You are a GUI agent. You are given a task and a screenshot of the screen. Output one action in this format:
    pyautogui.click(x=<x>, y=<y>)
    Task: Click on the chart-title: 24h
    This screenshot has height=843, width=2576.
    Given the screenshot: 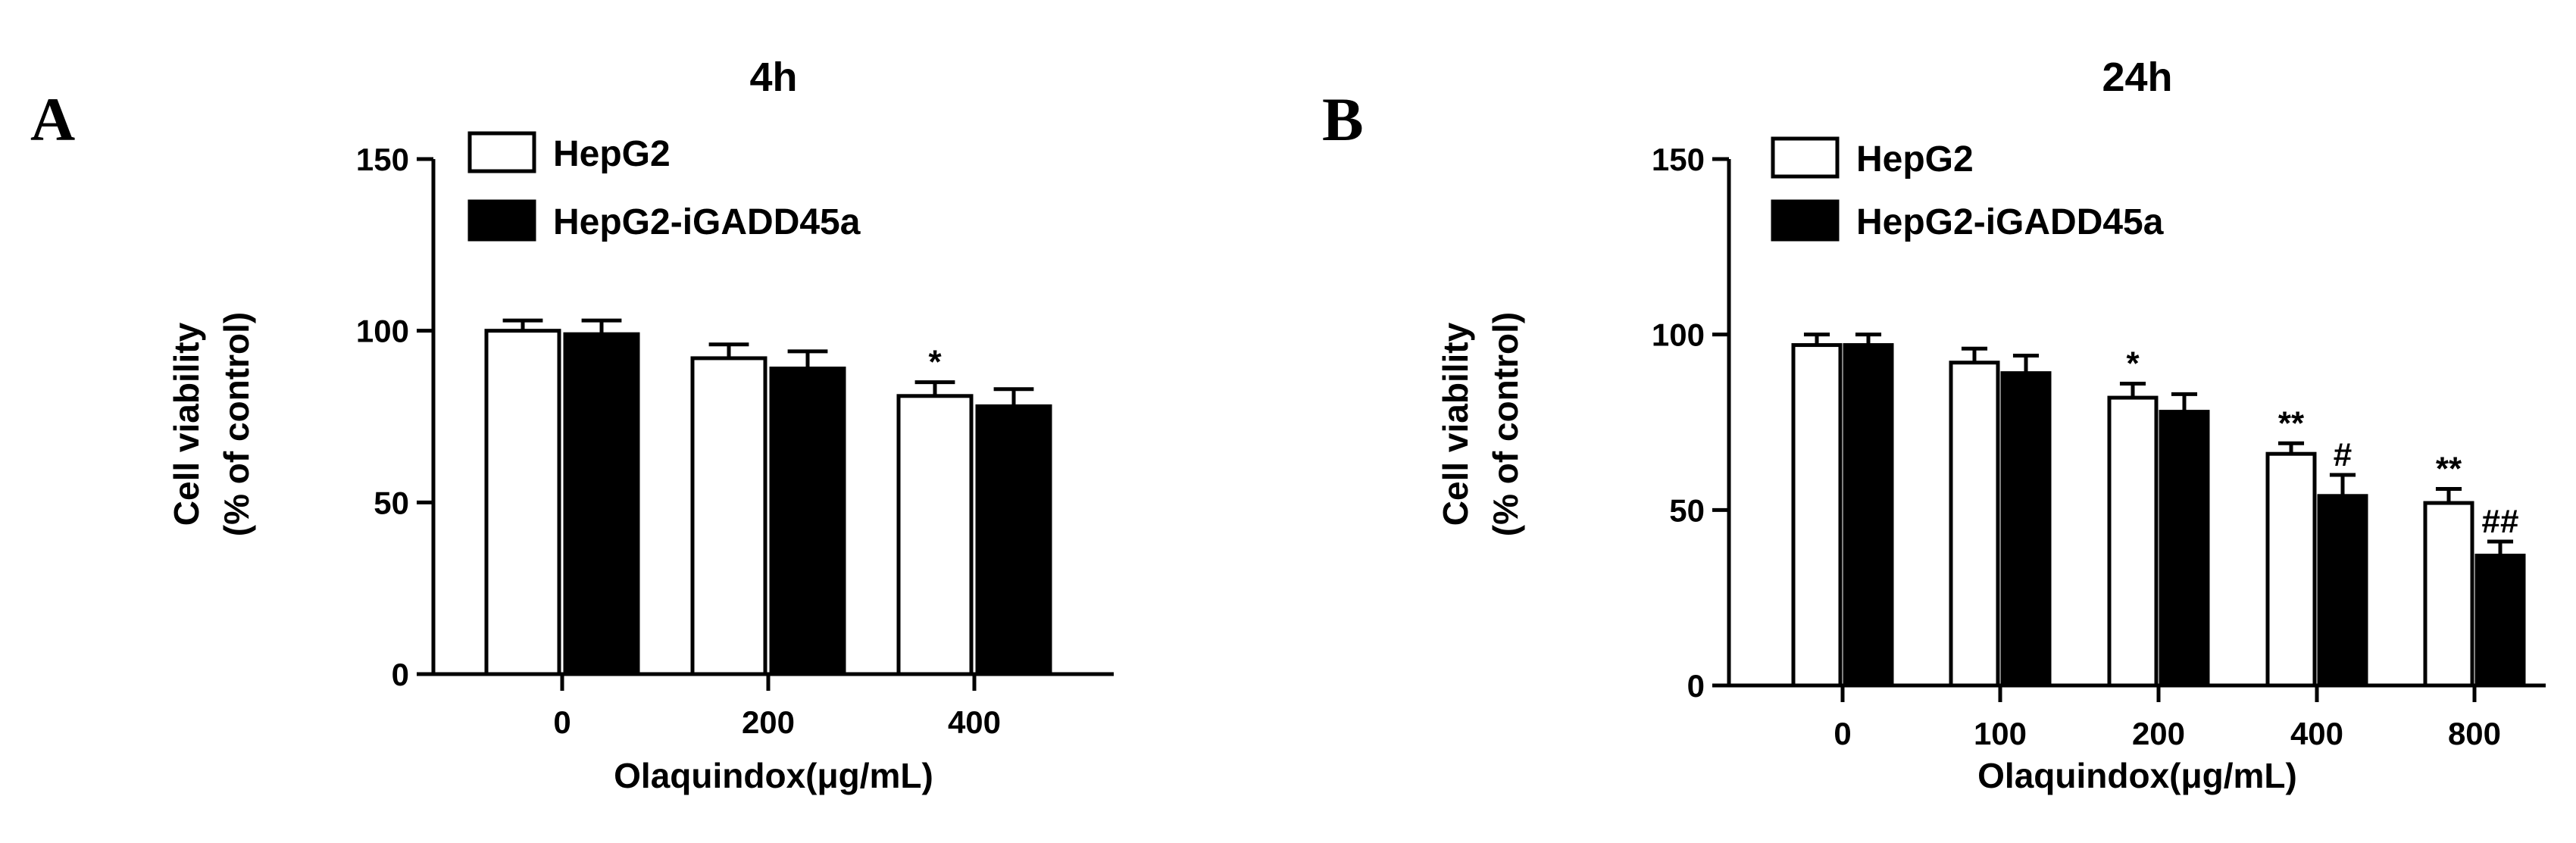 What is the action you would take?
    pyautogui.click(x=2137, y=77)
    